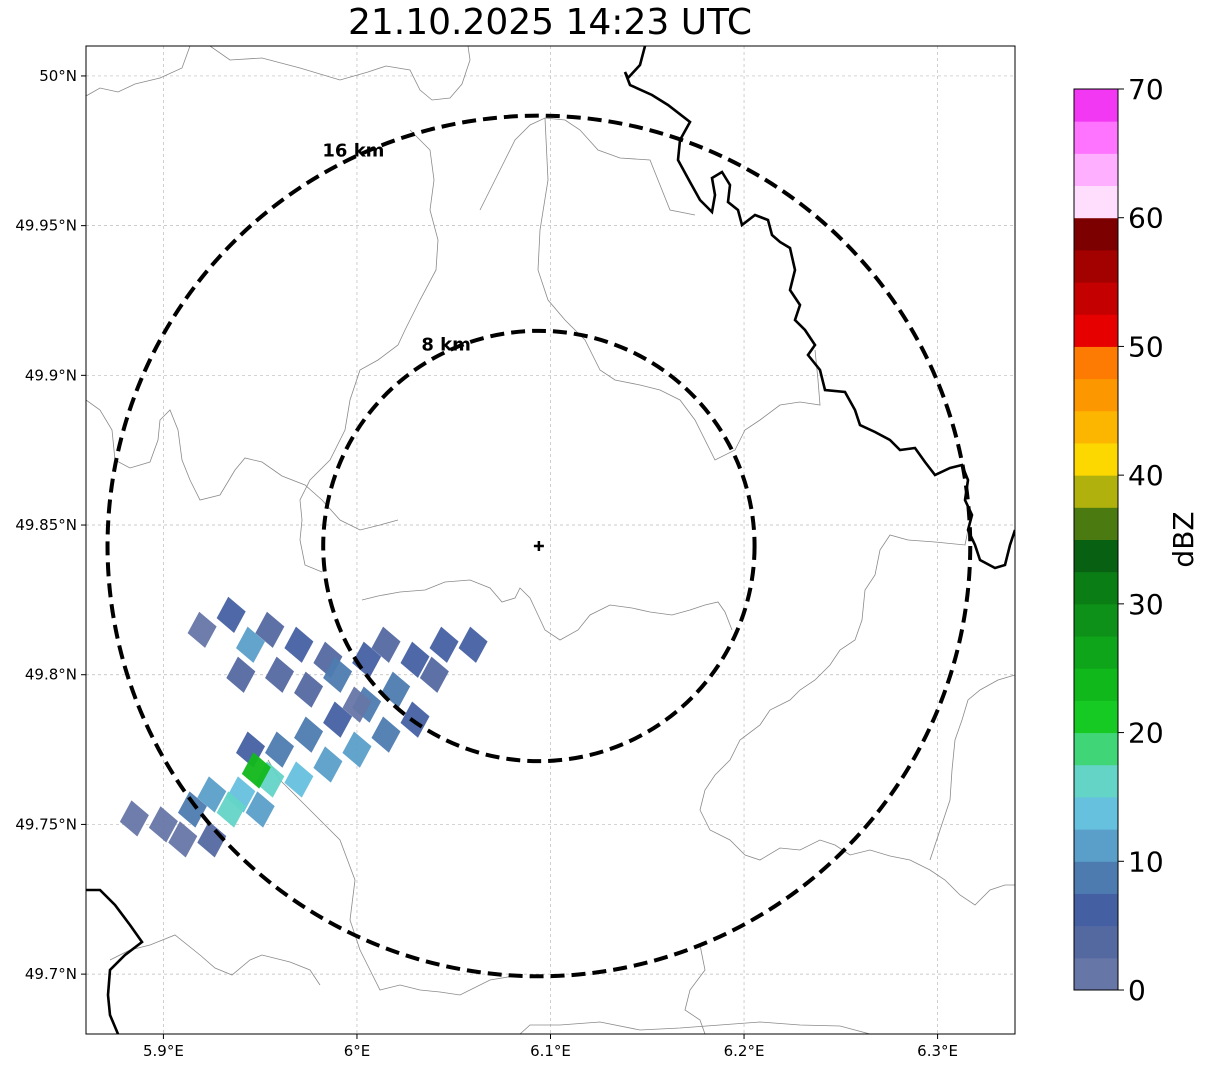  Describe the element at coordinates (937, 1051) in the screenshot. I see `x-tick-label: 6.3°E` at that location.